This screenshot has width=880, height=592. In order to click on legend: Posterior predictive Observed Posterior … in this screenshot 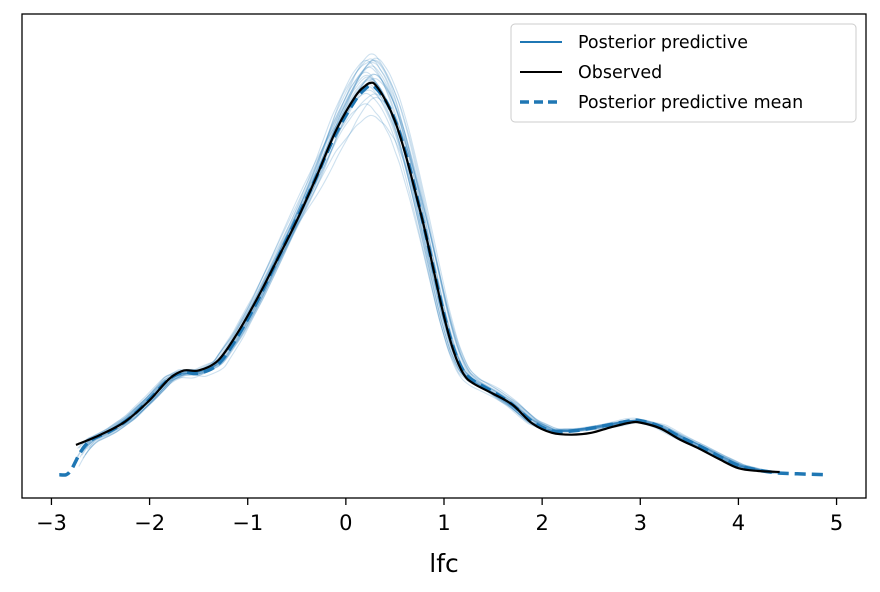, I will do `click(683, 73)`.